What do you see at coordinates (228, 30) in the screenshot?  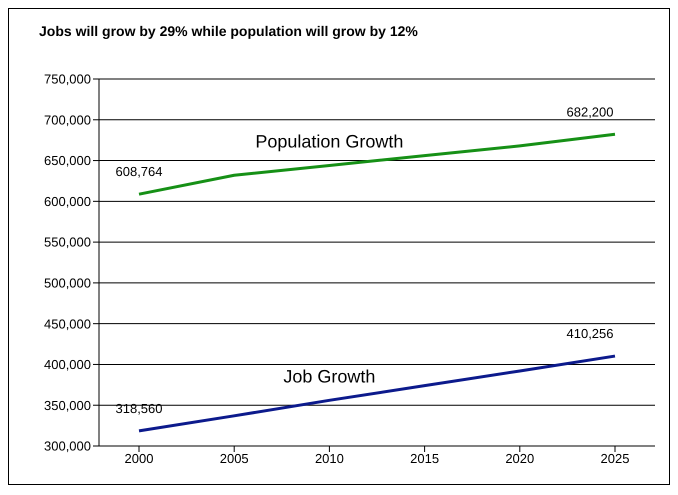 I see `chart-title: Jobs will grow by 29% while population will grow by 12%` at bounding box center [228, 30].